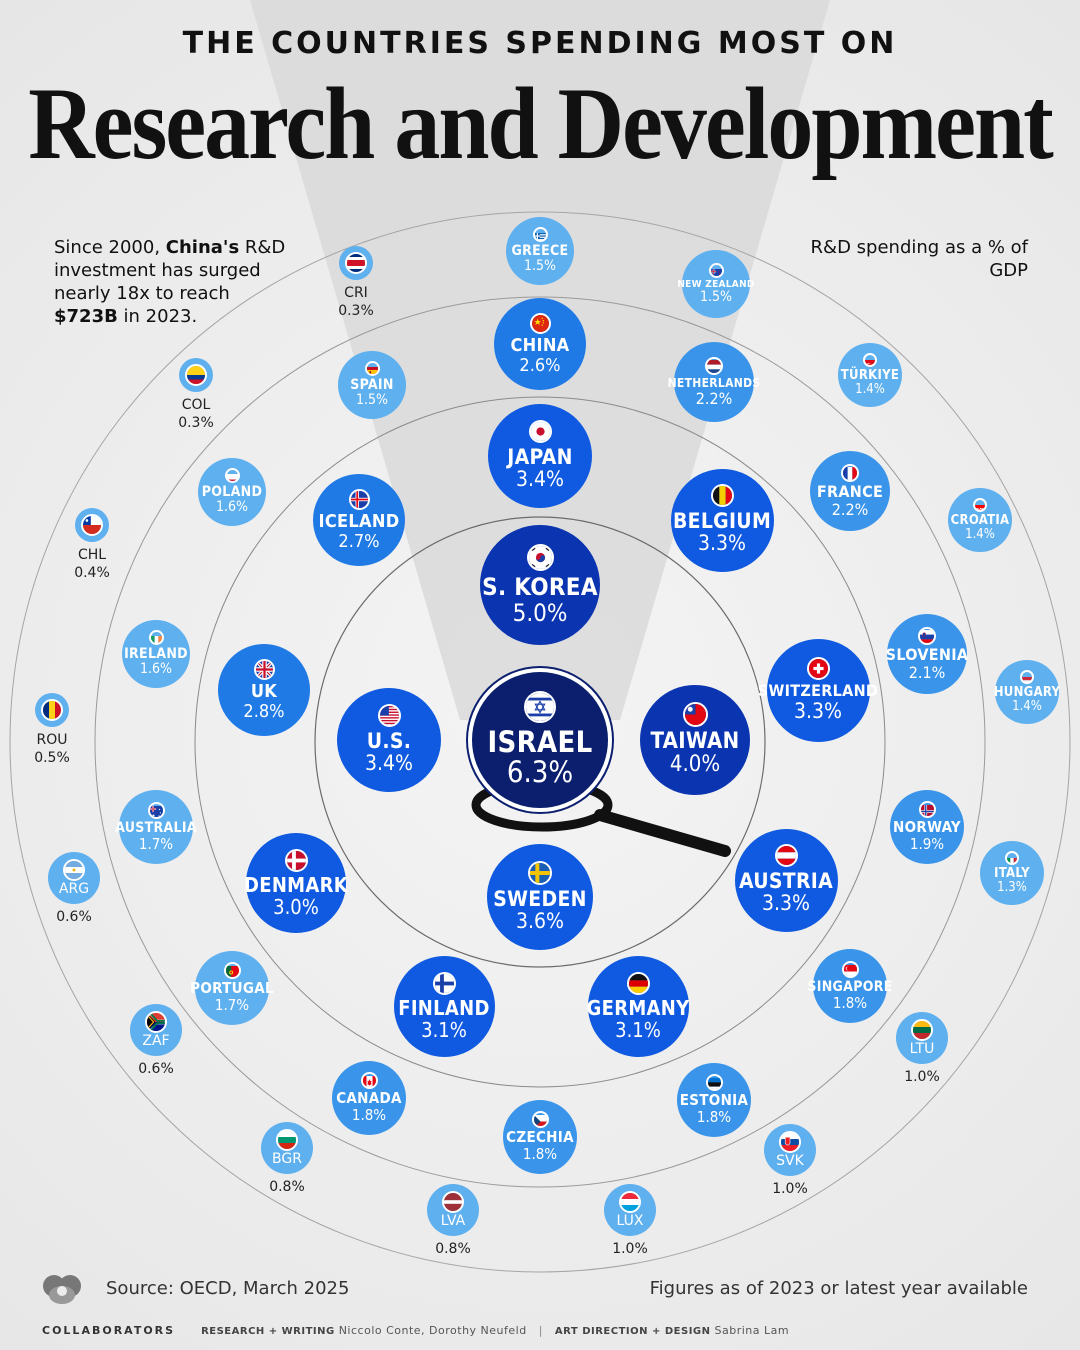  Describe the element at coordinates (444, 983) in the screenshot. I see `finland-flag-icon` at that location.